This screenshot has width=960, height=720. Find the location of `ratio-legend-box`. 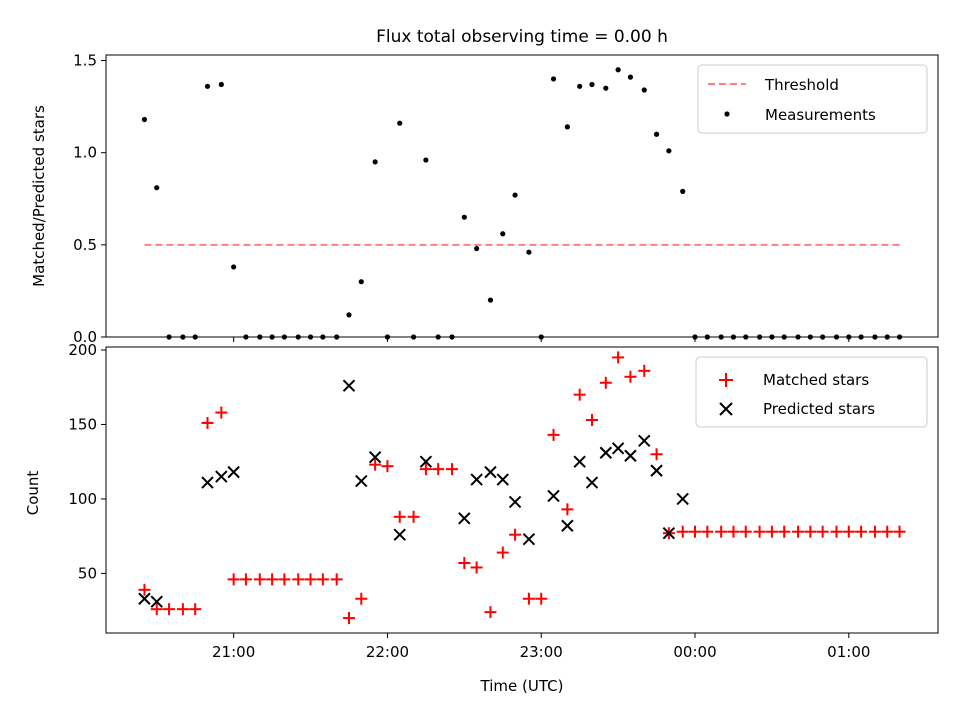

ratio-legend-box is located at coordinates (812, 99).